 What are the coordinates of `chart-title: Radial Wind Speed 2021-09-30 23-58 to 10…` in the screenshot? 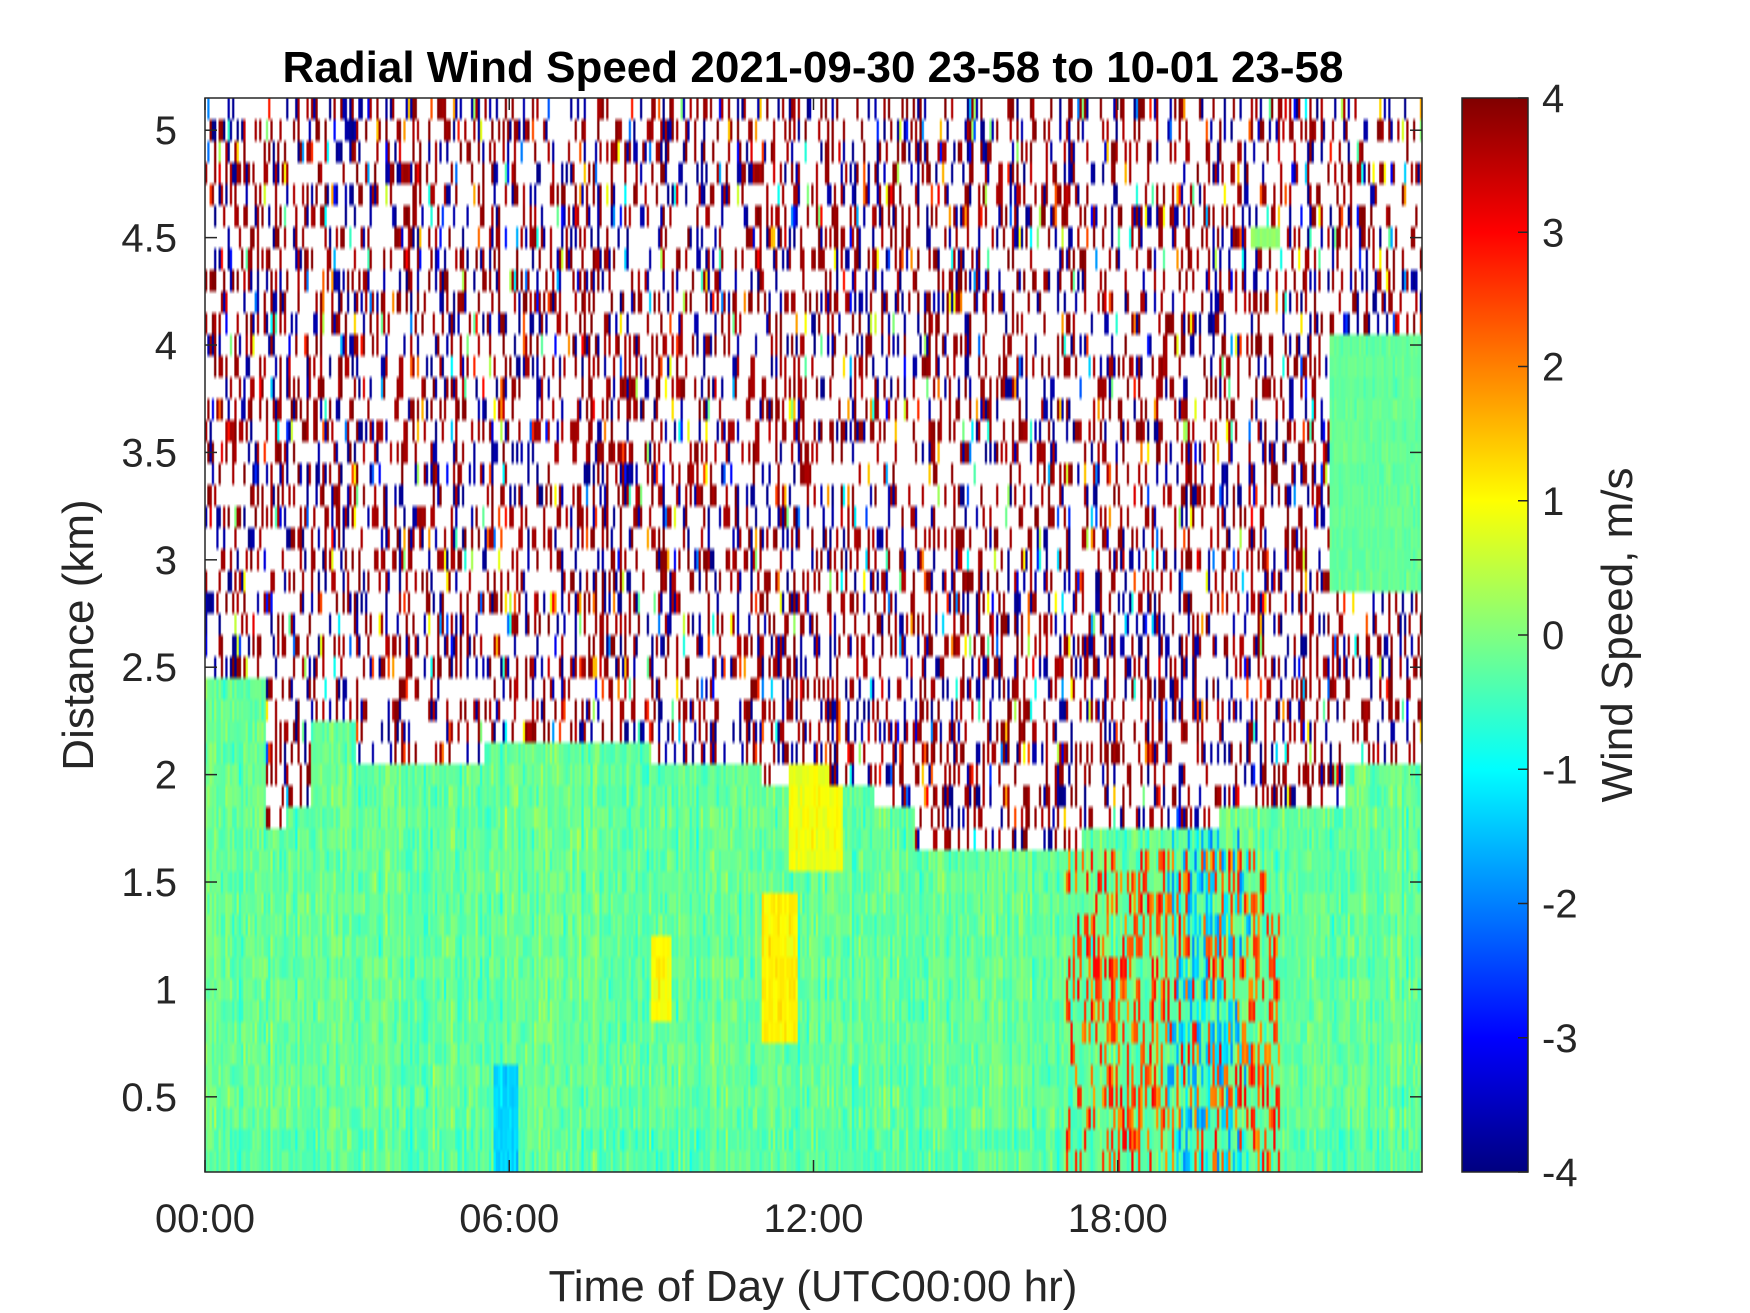 It's located at (813, 67).